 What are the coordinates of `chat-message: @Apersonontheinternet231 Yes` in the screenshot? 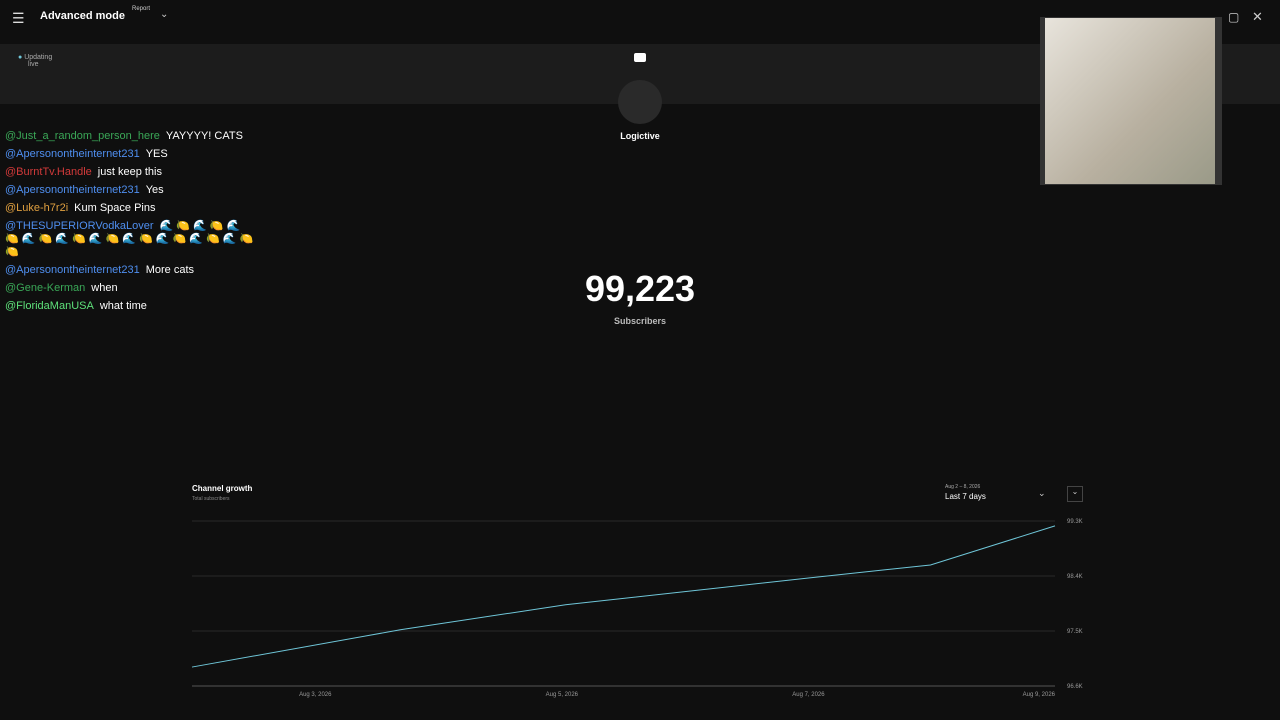 It's located at (130, 190).